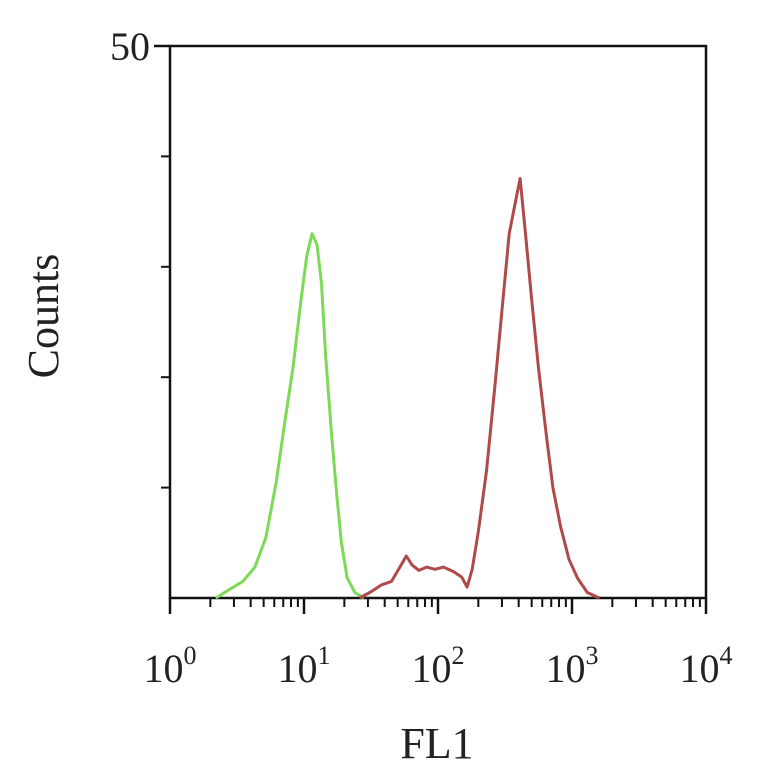 Image resolution: width=764 pixels, height=764 pixels. I want to click on x-tick-label: 10¹, so click(304, 666).